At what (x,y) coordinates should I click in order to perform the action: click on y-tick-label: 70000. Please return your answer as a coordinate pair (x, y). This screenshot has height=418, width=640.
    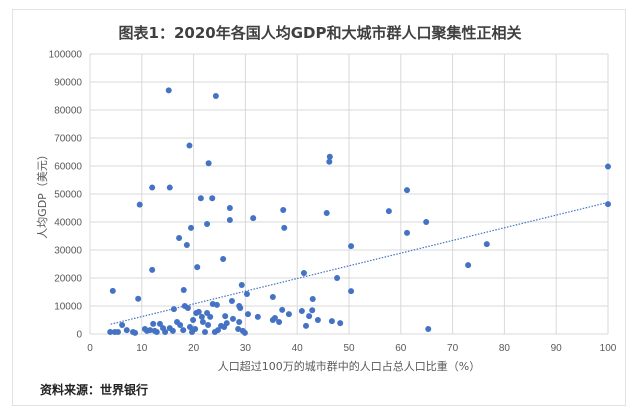
    Looking at the image, I should click on (68, 139).